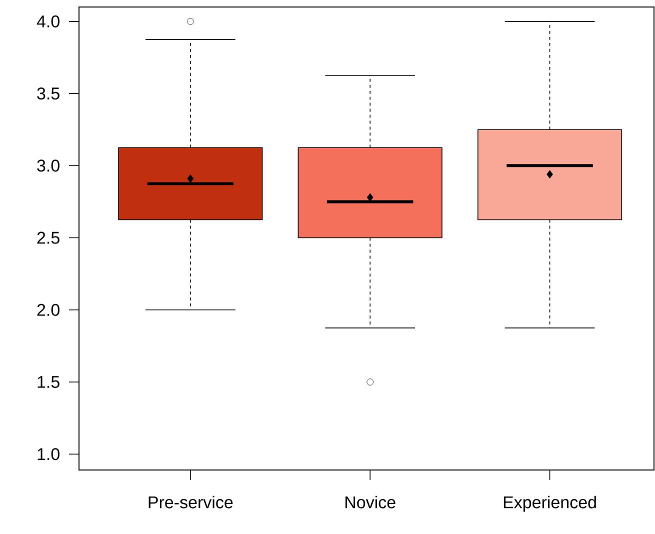 The width and height of the screenshot is (655, 534). Describe the element at coordinates (49, 382) in the screenshot. I see `y-tick-label: 1.5` at that location.